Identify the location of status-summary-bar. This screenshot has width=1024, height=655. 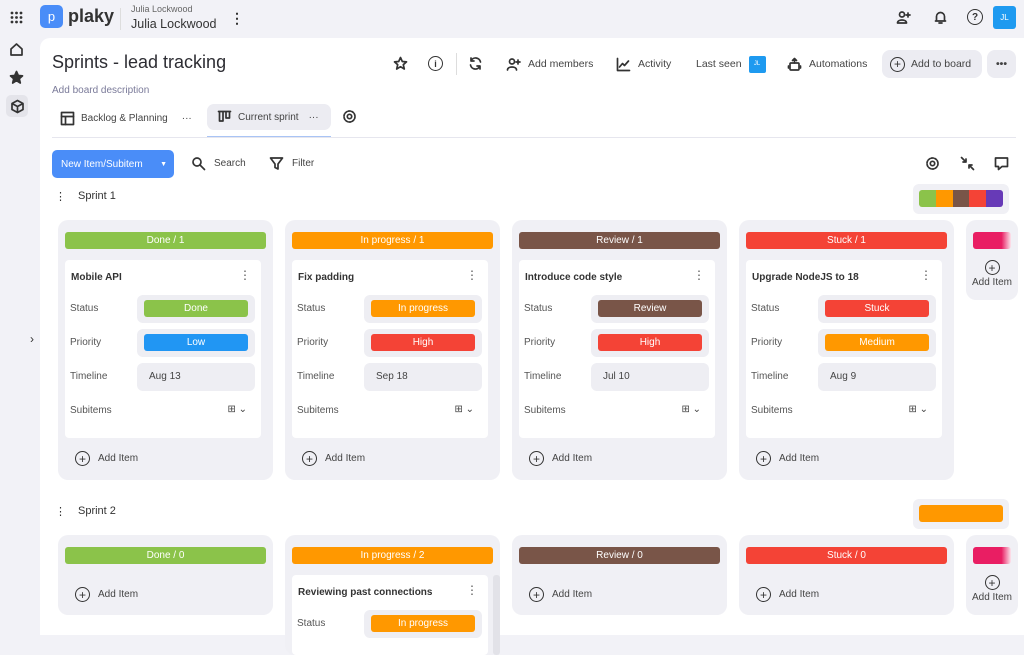
(961, 198).